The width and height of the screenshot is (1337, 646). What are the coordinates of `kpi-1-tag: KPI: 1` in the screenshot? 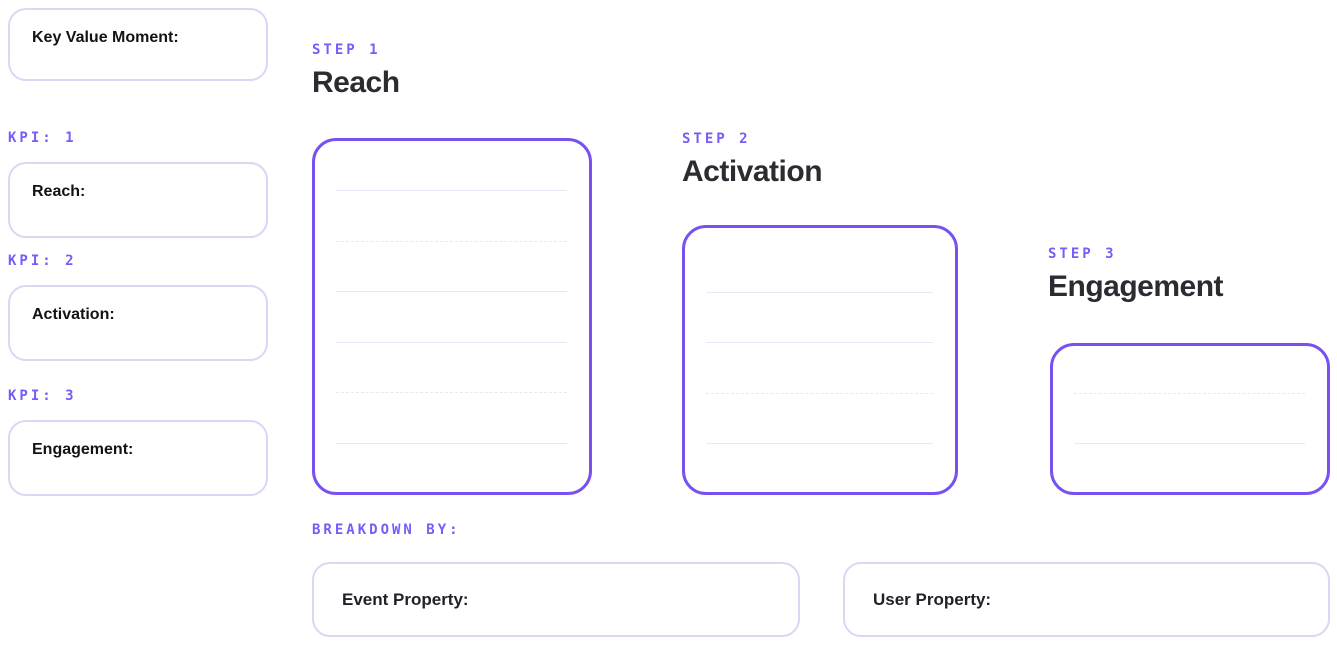 It's located at (42, 138).